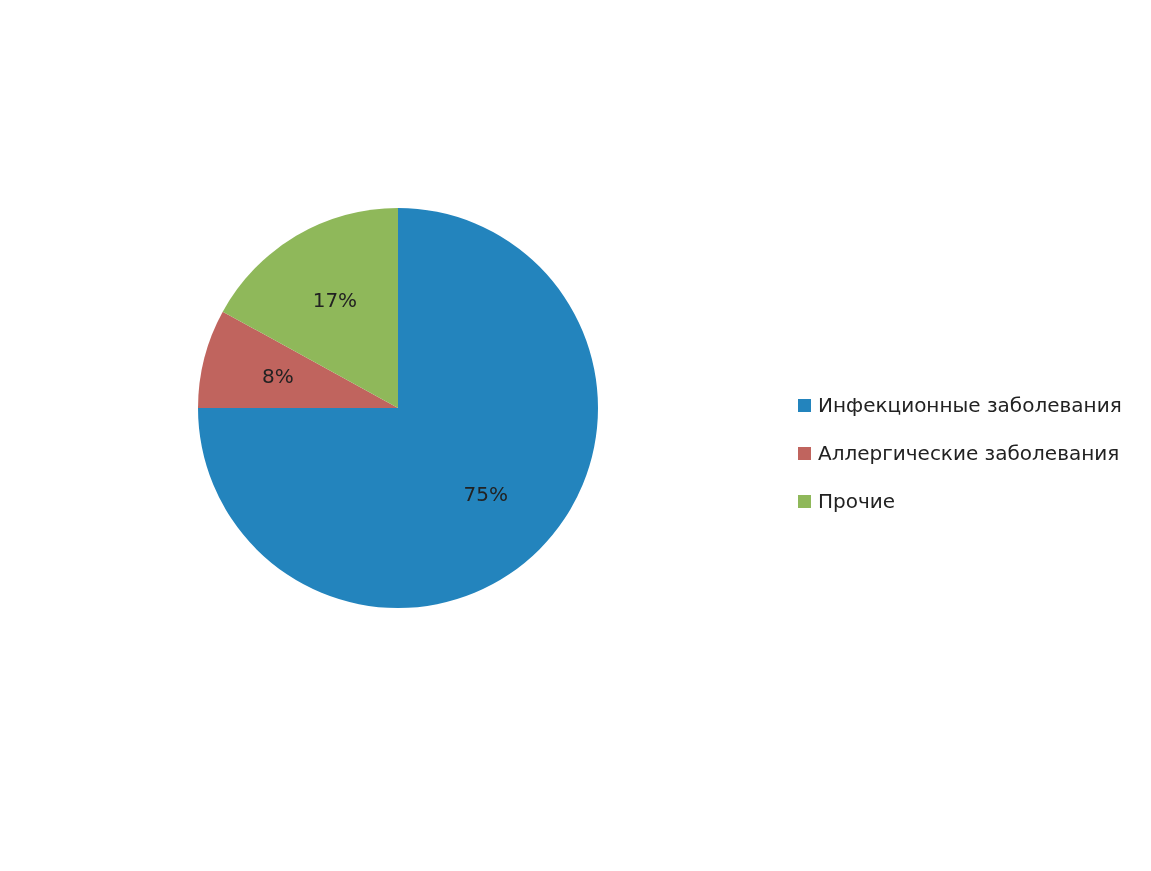 This screenshot has height=871, width=1151. Describe the element at coordinates (969, 452) in the screenshot. I see `legend-label: Аллергические заболевания` at that location.